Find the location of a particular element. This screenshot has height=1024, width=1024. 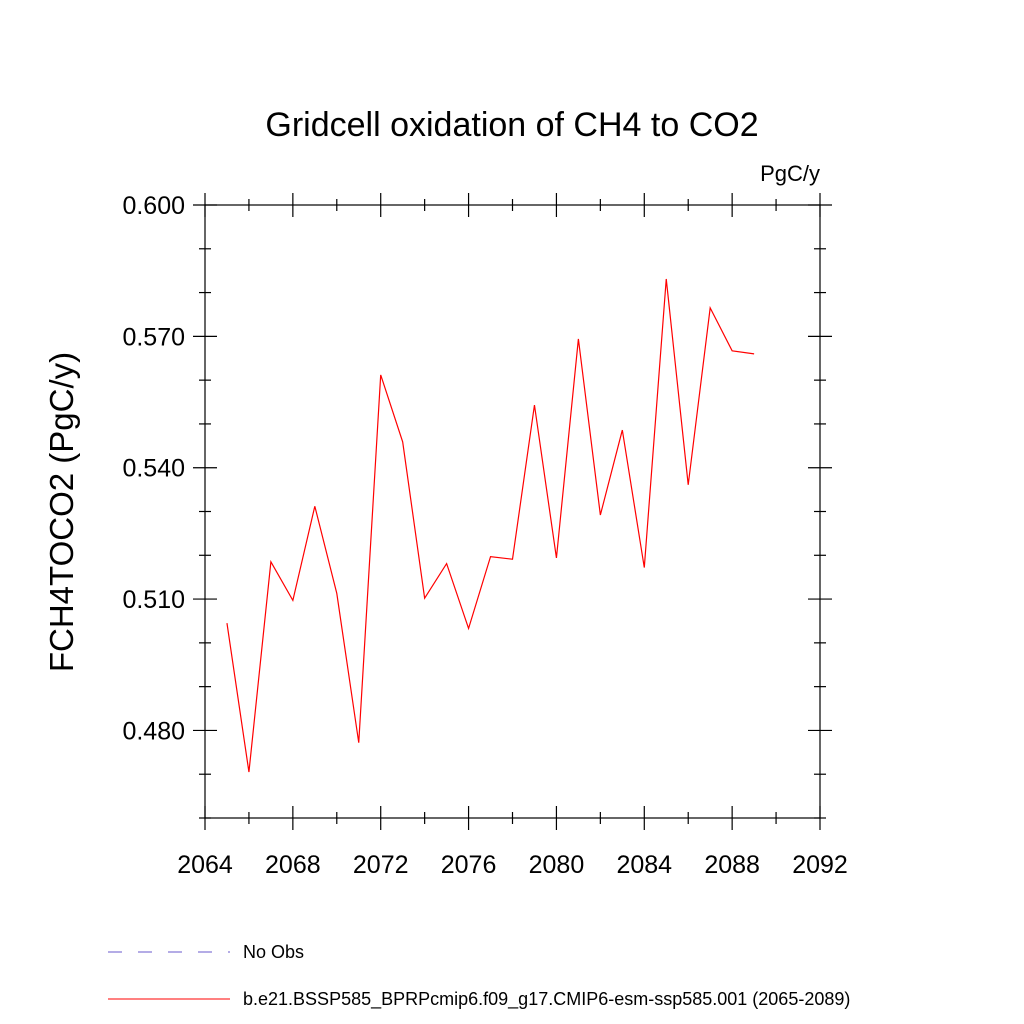

chart-title: Gridcell oxidation of CH4 to CO2 is located at coordinates (511, 125).